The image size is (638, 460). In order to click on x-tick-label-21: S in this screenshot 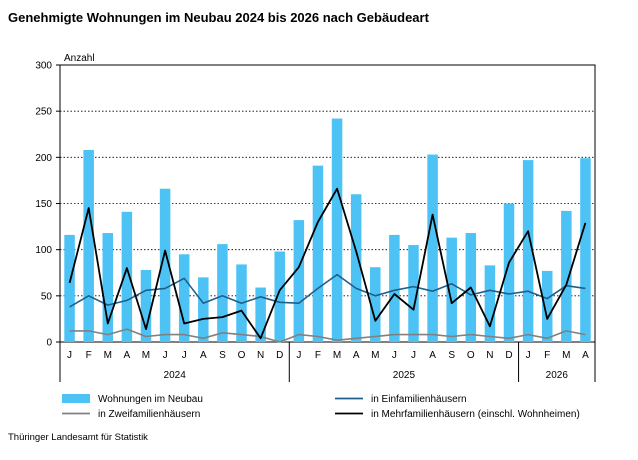, I will do `click(451, 355)`.